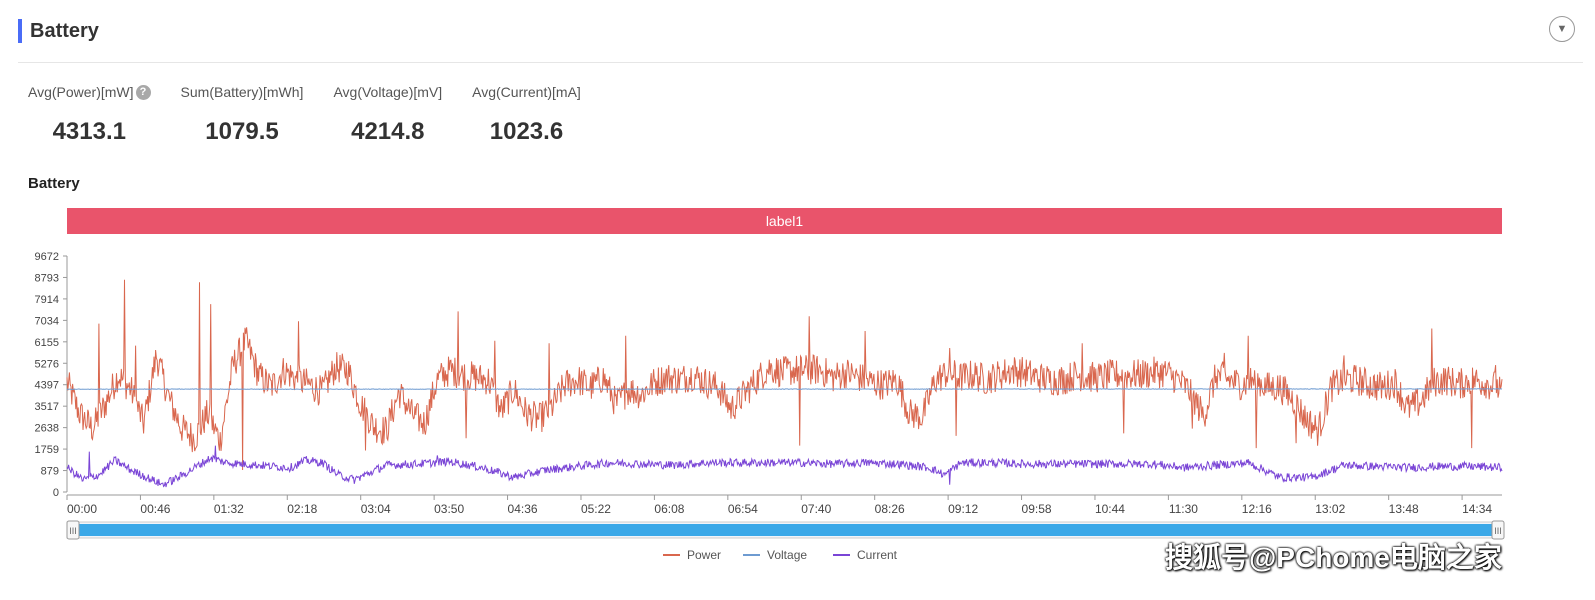 This screenshot has width=1595, height=600. What do you see at coordinates (784, 530) in the screenshot?
I see `zoom-slider-fill` at bounding box center [784, 530].